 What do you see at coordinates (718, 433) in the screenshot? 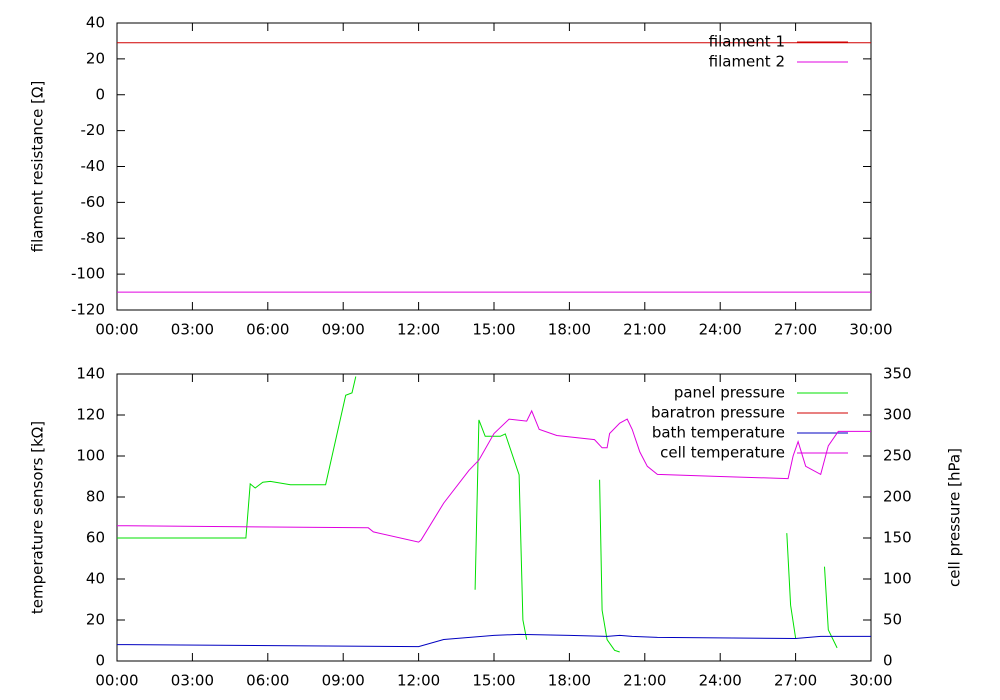
I see `legend-label: bath temperature` at bounding box center [718, 433].